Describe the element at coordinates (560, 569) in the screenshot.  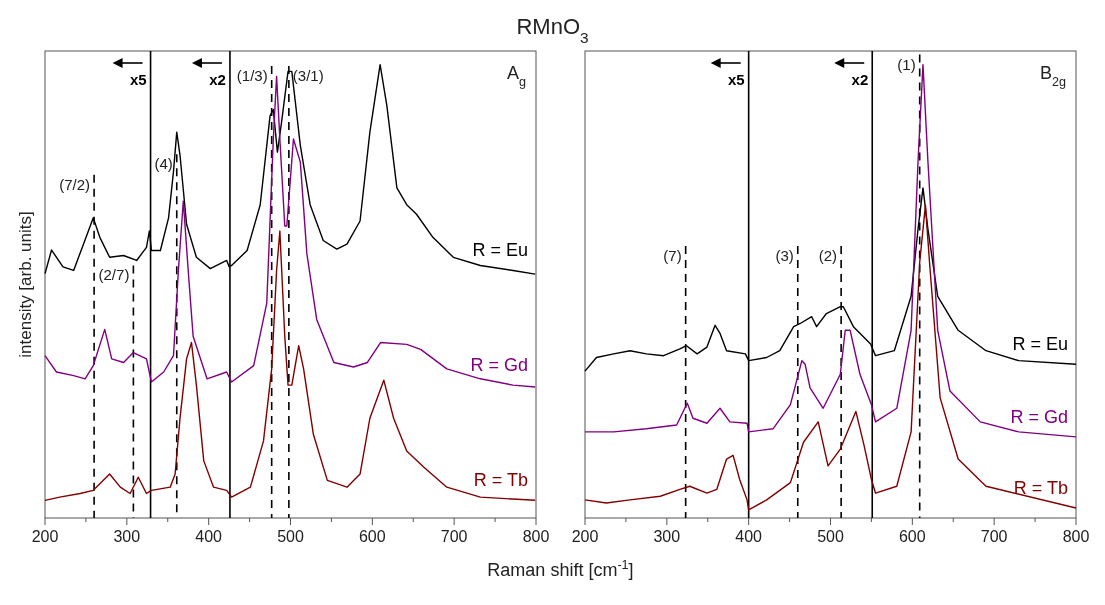
I see `x-axis-title: Raman shift [cm$^{-1}$]` at that location.